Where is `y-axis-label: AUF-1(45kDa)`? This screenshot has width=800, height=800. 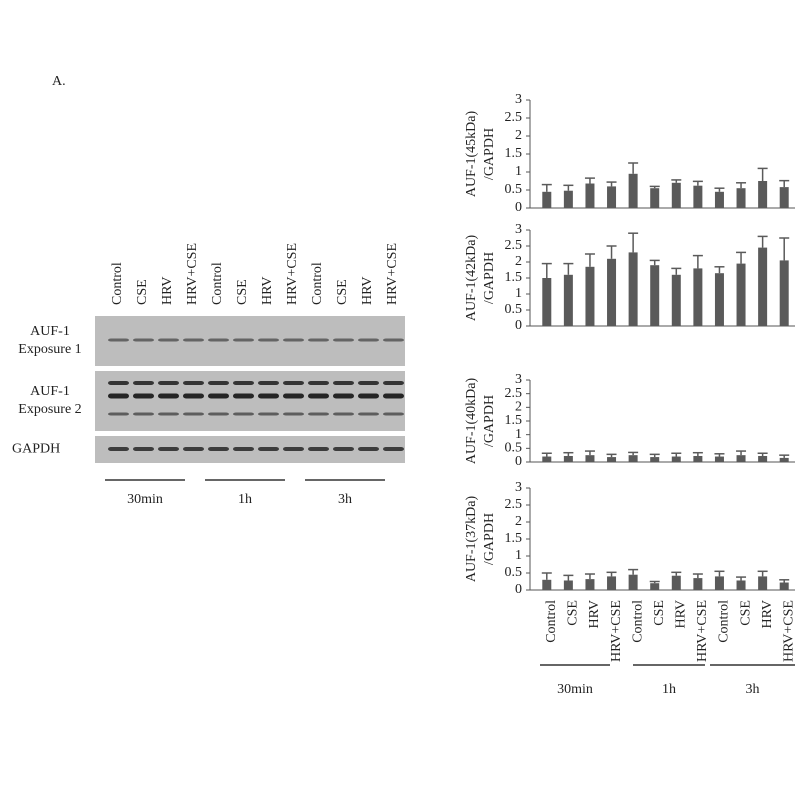
y-axis-label: AUF-1(45kDa) is located at coordinates (471, 154).